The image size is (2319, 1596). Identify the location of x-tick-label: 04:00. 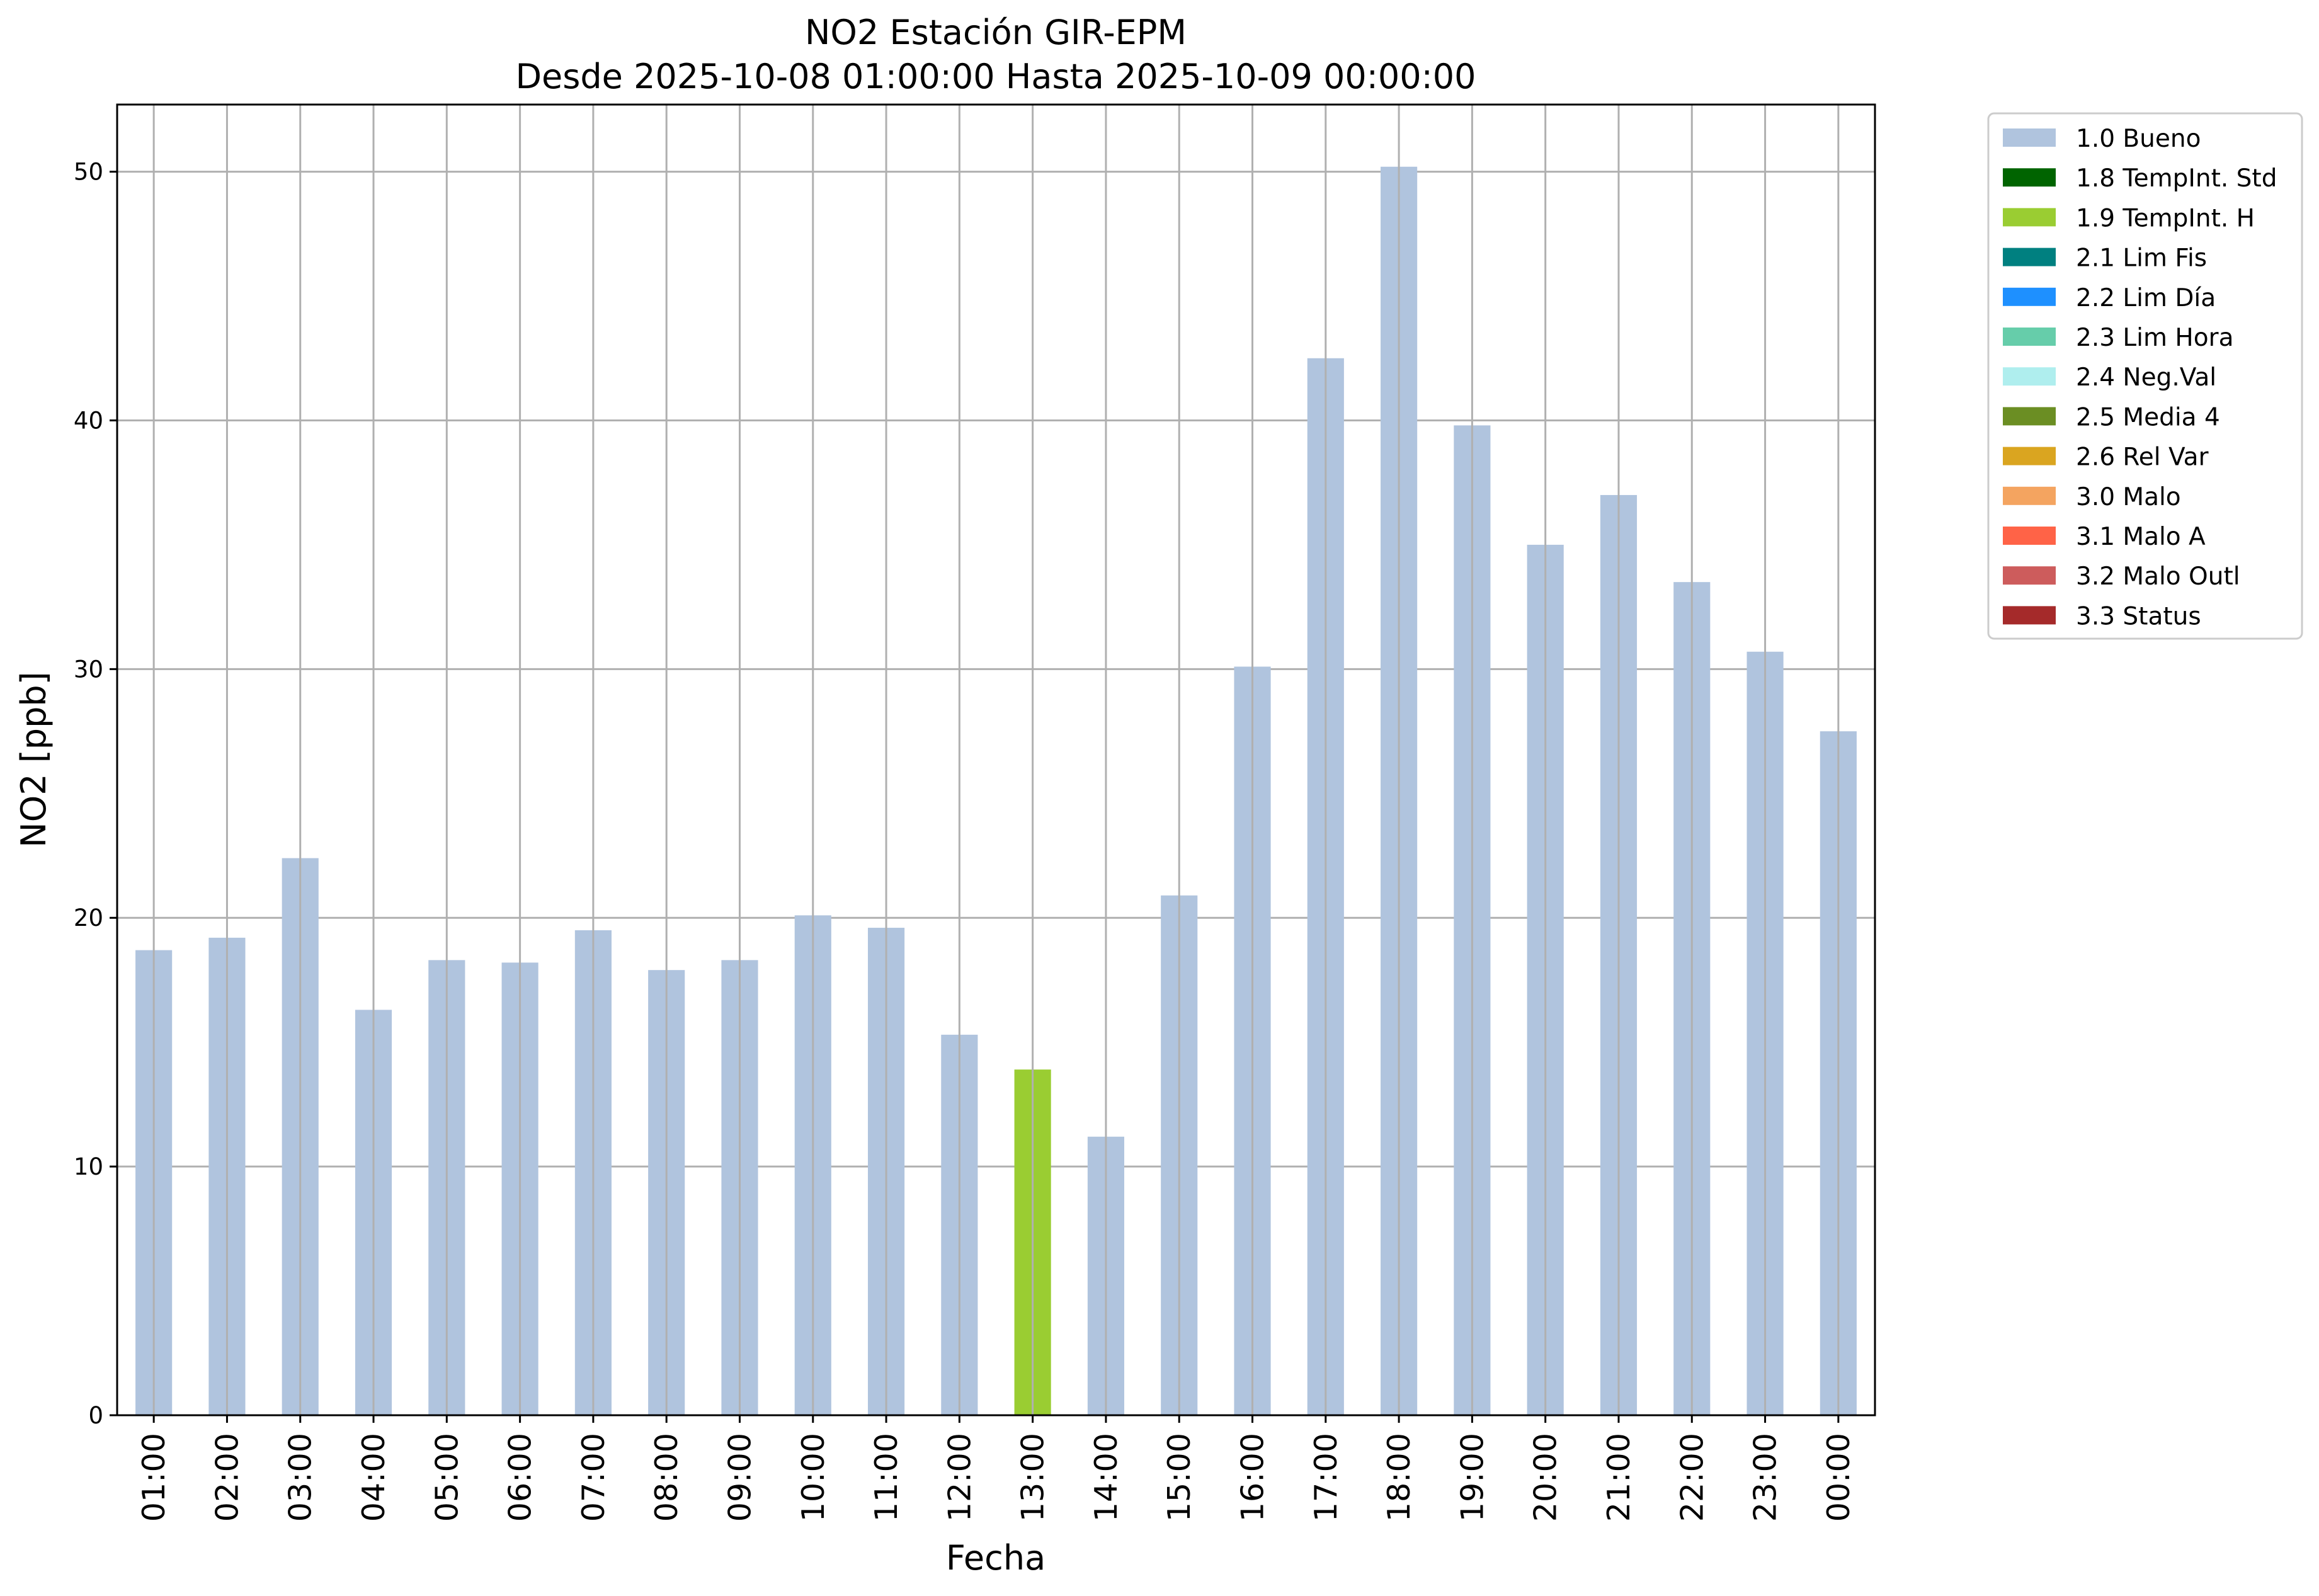
(374, 1477).